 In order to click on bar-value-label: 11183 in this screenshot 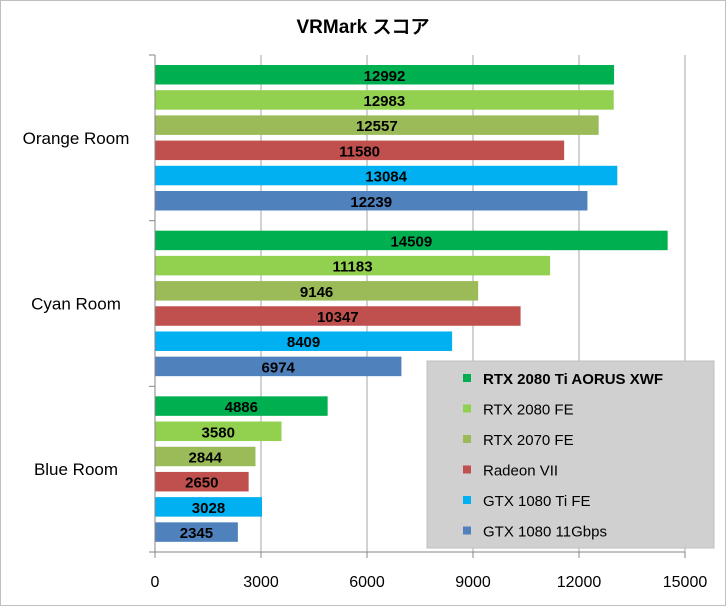, I will do `click(353, 267)`.